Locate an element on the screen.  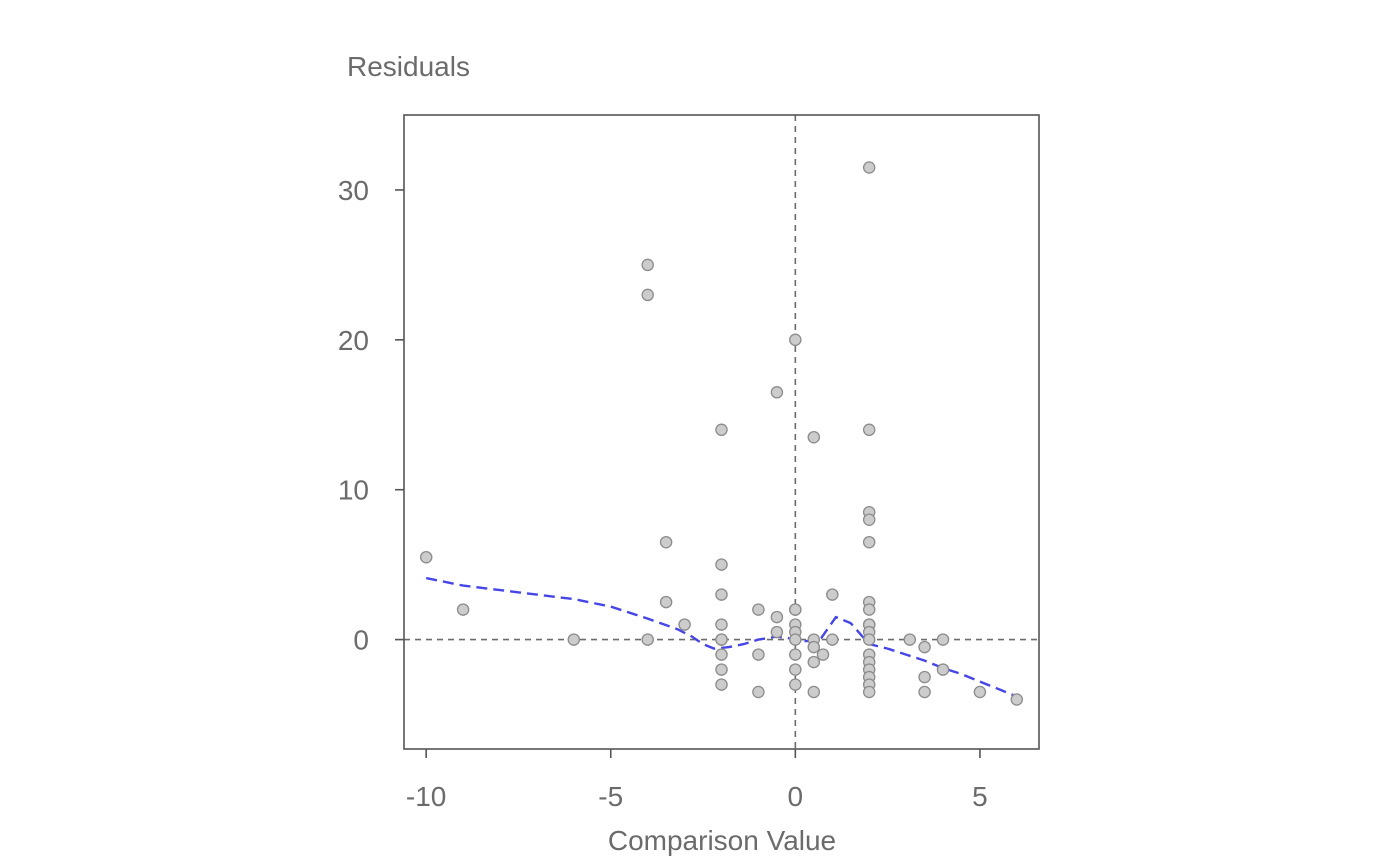
y-tick-label: 20 is located at coordinates (353, 340).